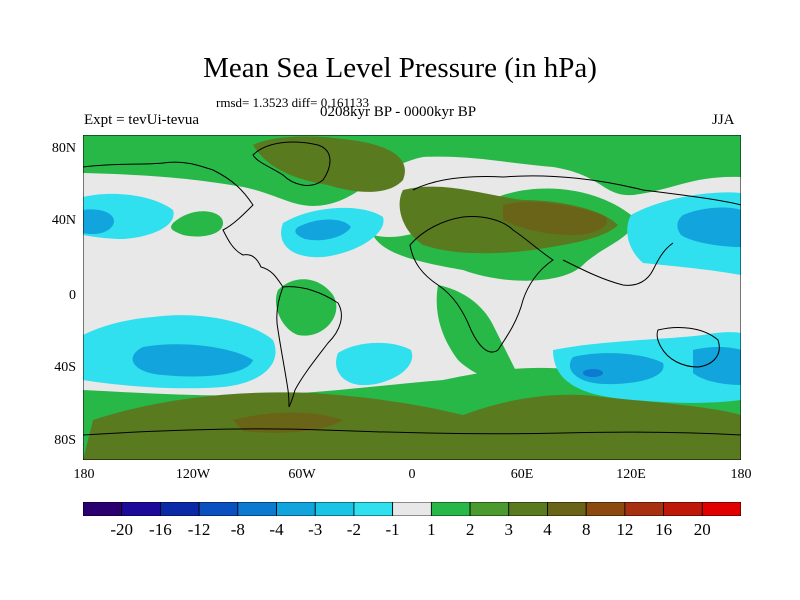 The width and height of the screenshot is (800, 600). What do you see at coordinates (400, 68) in the screenshot?
I see `map-title: Mean Sea Level Pressure (in hPa)` at bounding box center [400, 68].